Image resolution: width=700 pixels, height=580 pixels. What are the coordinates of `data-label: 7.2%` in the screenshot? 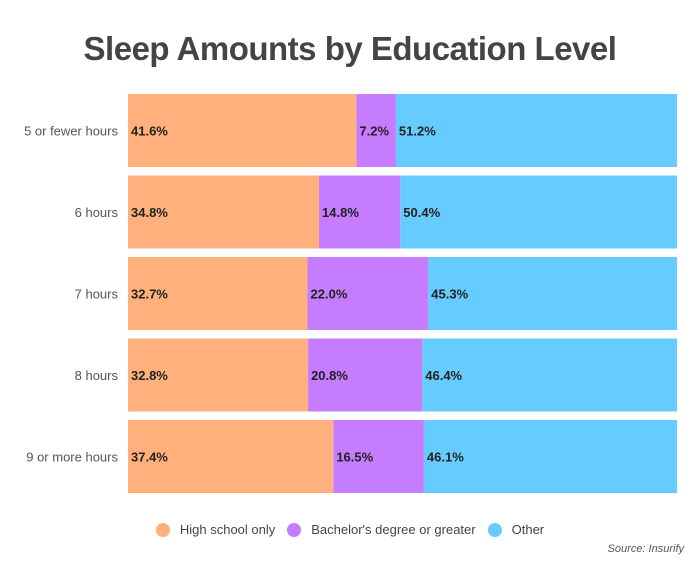 It's located at (374, 131).